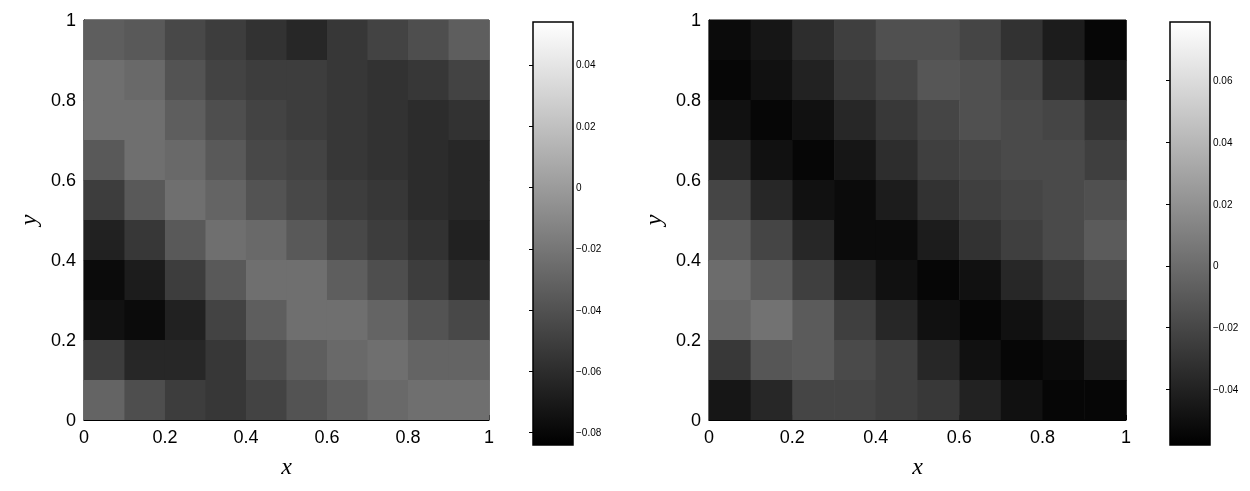 This screenshot has height=491, width=1250. What do you see at coordinates (589, 371) in the screenshot?
I see `color-bar-label: −0.06` at bounding box center [589, 371].